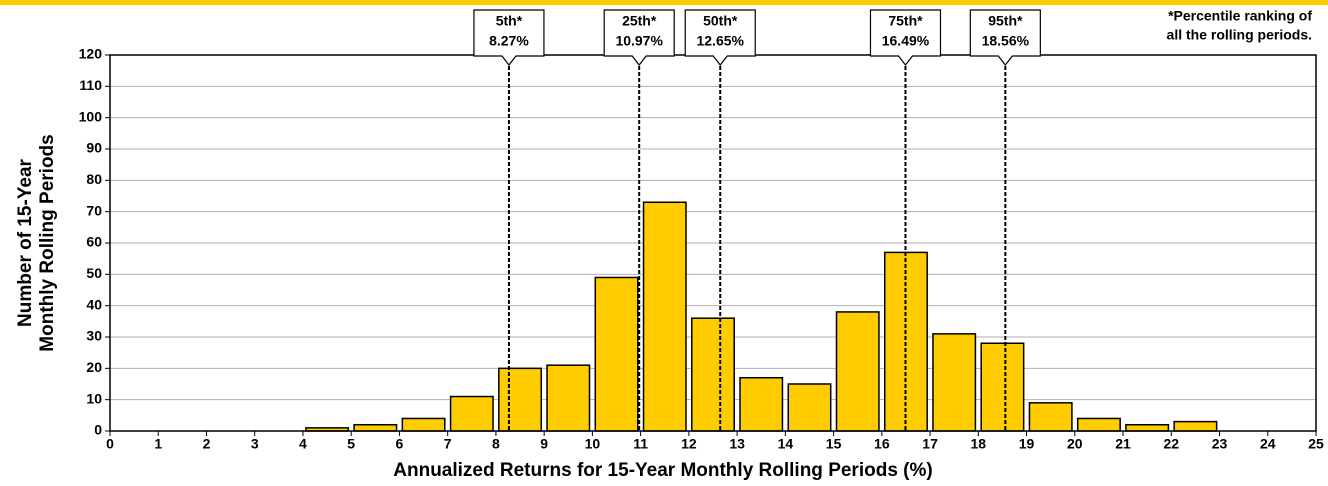  Describe the element at coordinates (94, 148) in the screenshot. I see `y-tick-label: 90` at that location.